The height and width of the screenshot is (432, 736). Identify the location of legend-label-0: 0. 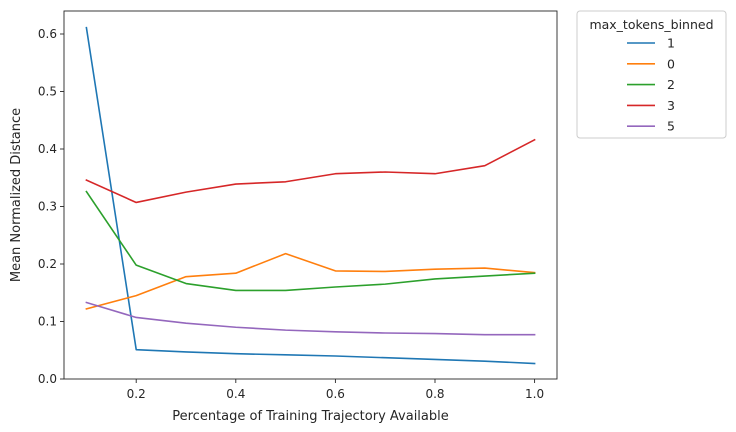
(671, 63).